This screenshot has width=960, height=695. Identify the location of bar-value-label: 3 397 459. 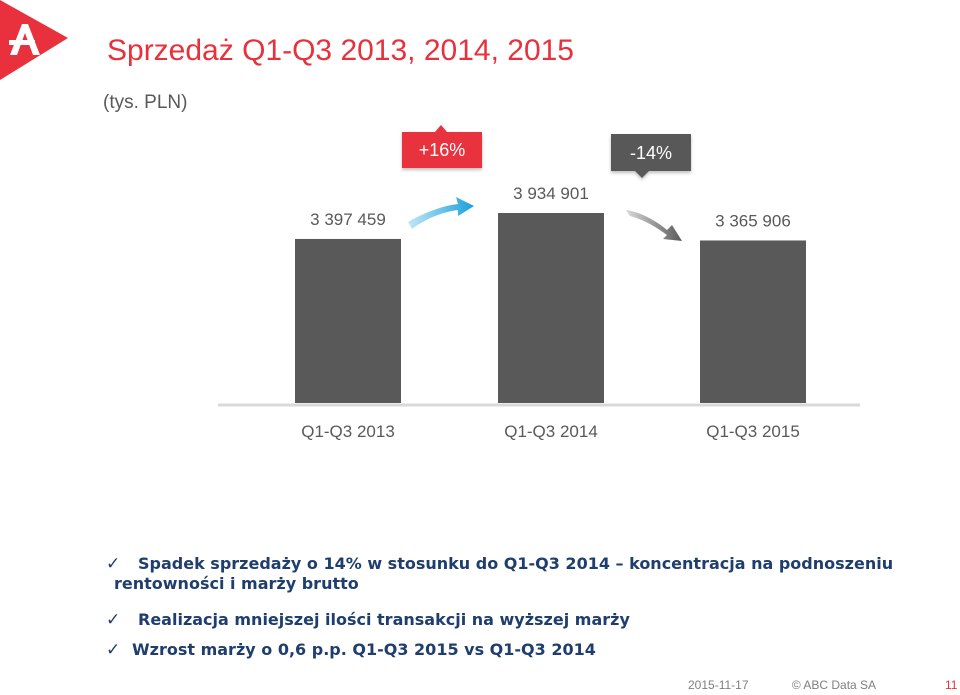
(348, 219).